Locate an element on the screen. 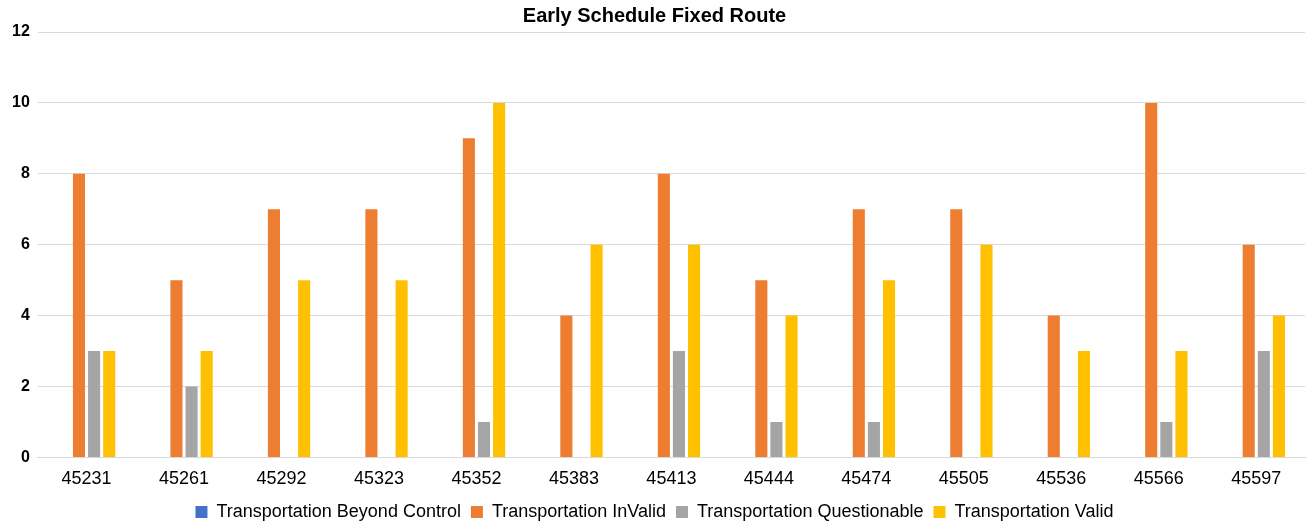  y-tick-label: 10 is located at coordinates (21, 102).